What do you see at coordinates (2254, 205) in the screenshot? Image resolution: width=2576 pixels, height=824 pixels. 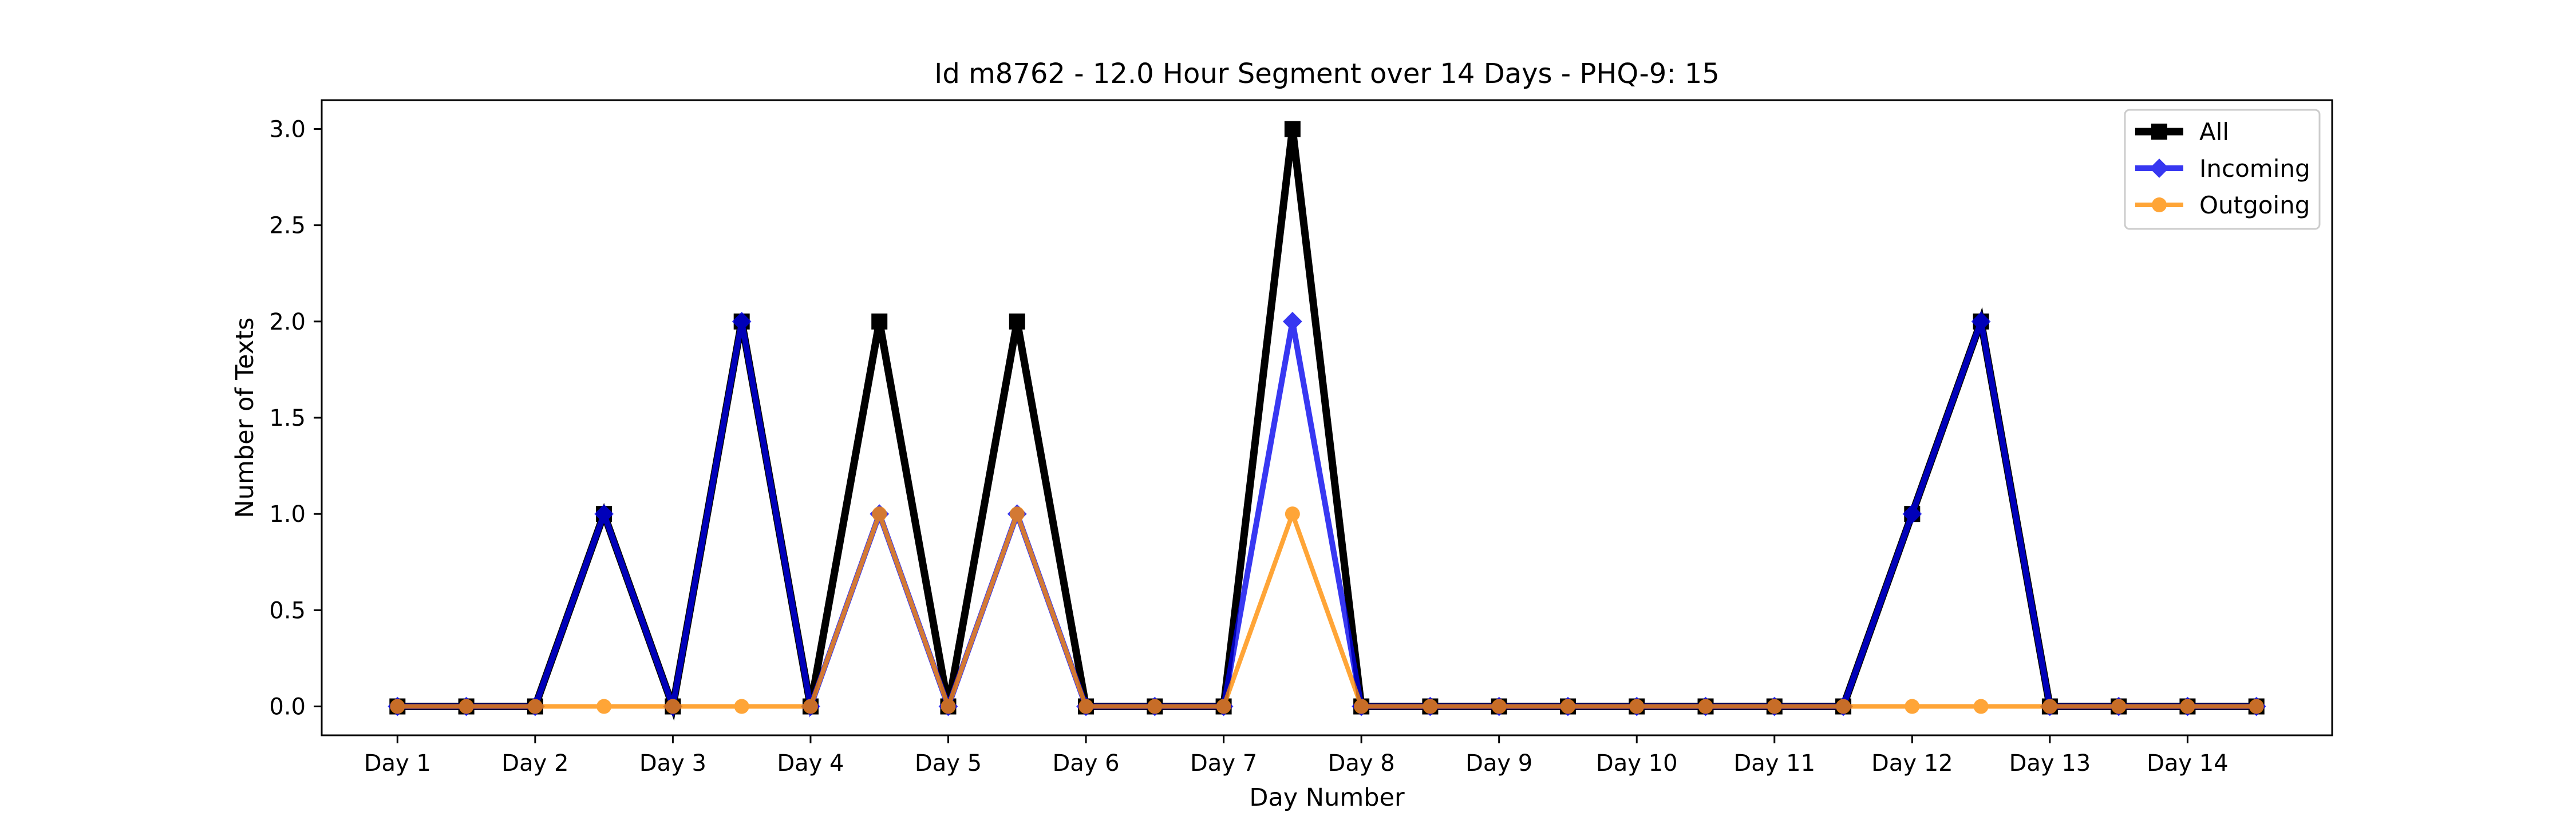 I see `legend-label-outgoing: Outgoing` at bounding box center [2254, 205].